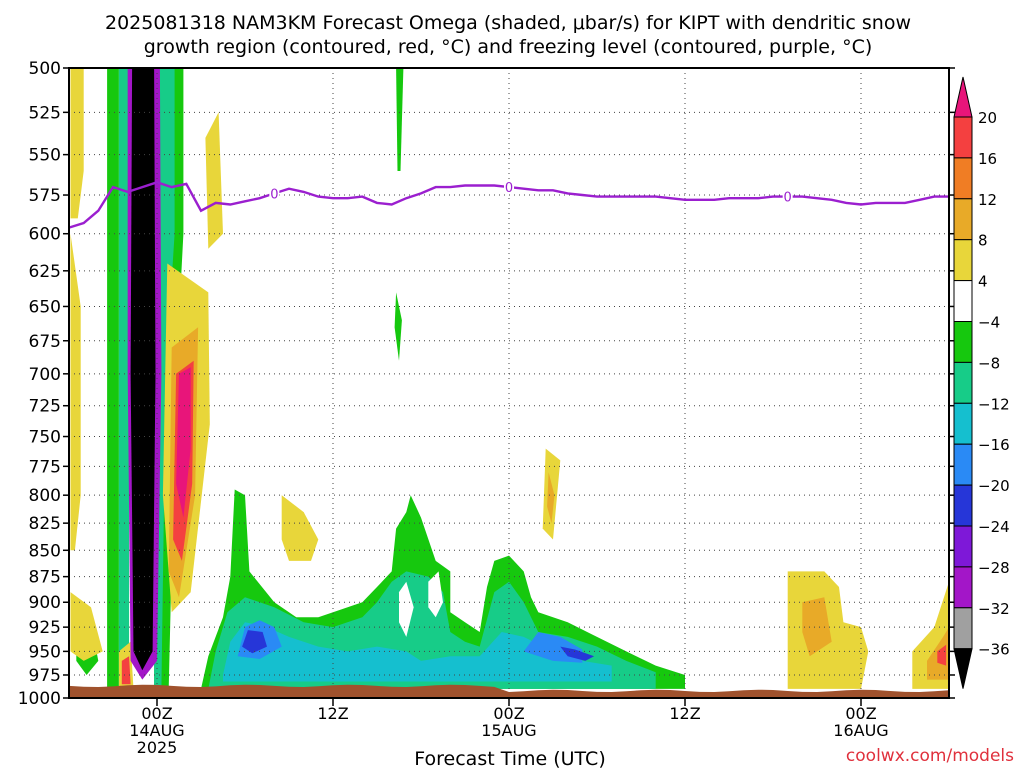 This screenshot has height=768, width=1024. What do you see at coordinates (994, 527) in the screenshot?
I see `colorbar-label: −24` at bounding box center [994, 527].